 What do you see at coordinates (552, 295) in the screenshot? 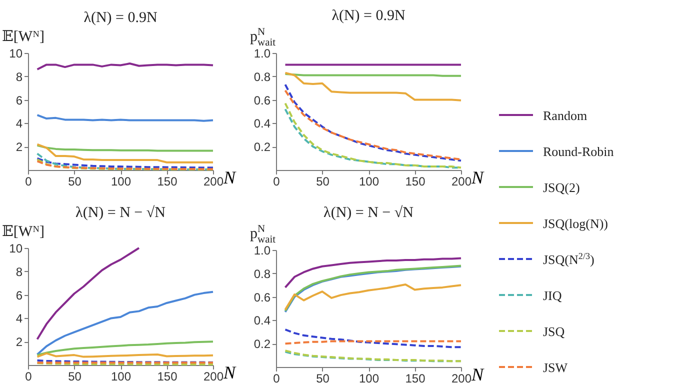
I see `legend-label: JIQ` at bounding box center [552, 295].